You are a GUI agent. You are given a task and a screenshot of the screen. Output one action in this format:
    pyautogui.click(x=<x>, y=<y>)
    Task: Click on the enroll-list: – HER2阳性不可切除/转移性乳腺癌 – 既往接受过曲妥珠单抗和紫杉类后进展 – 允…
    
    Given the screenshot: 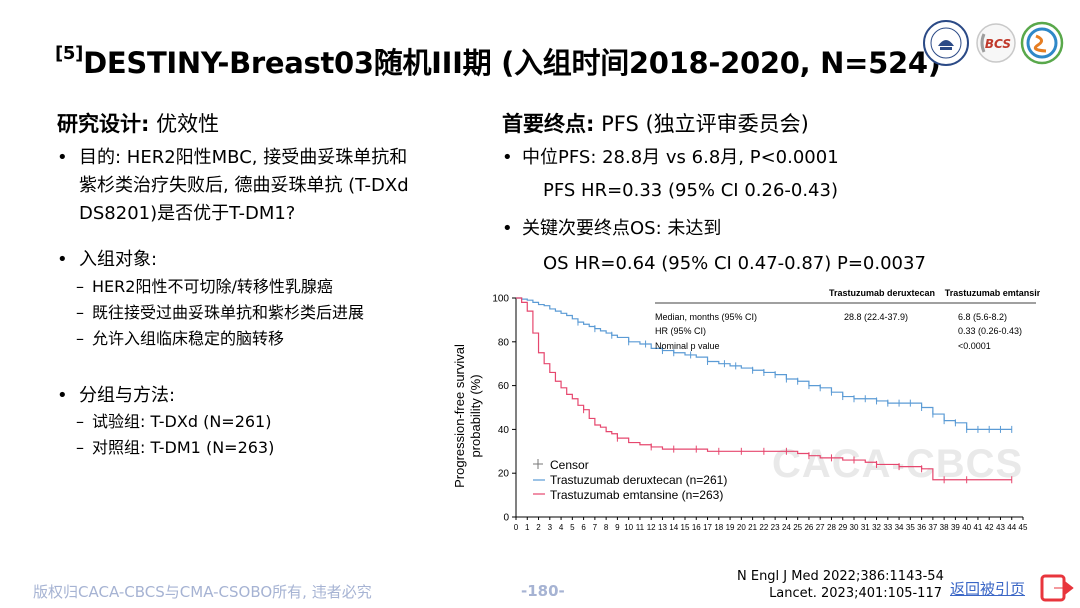 What is the action you would take?
    pyautogui.click(x=220, y=313)
    